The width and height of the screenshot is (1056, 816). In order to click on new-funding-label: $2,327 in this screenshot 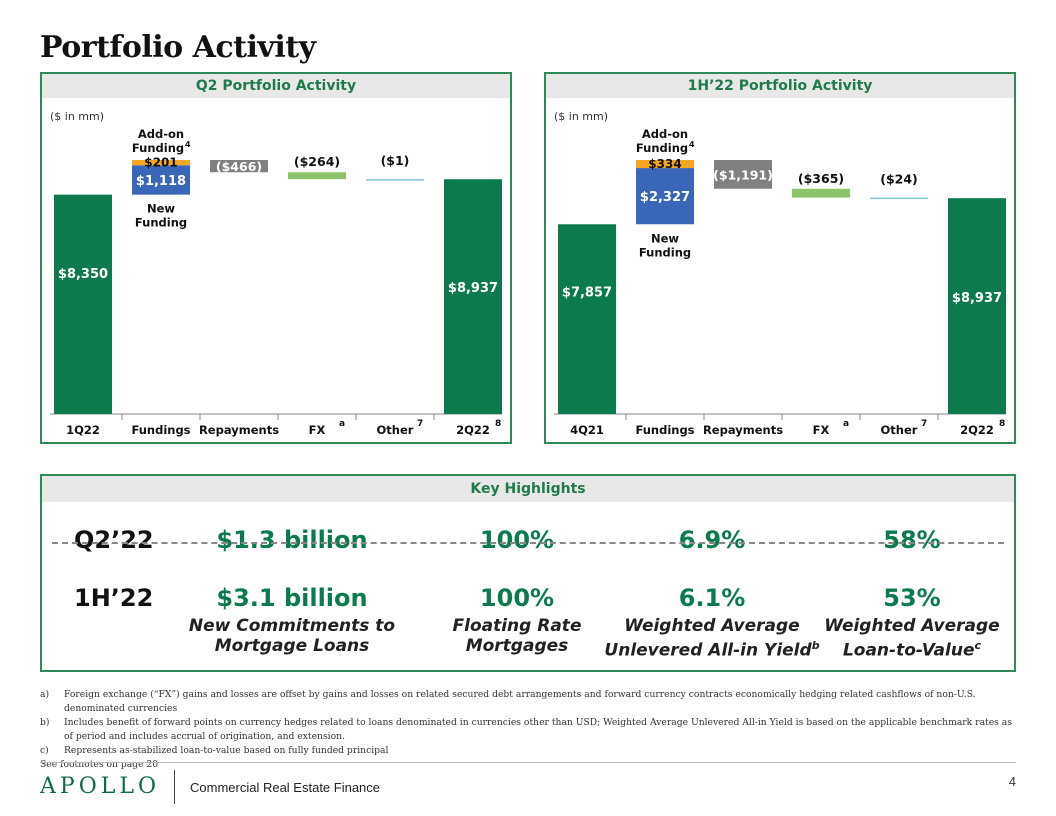, I will do `click(665, 197)`.